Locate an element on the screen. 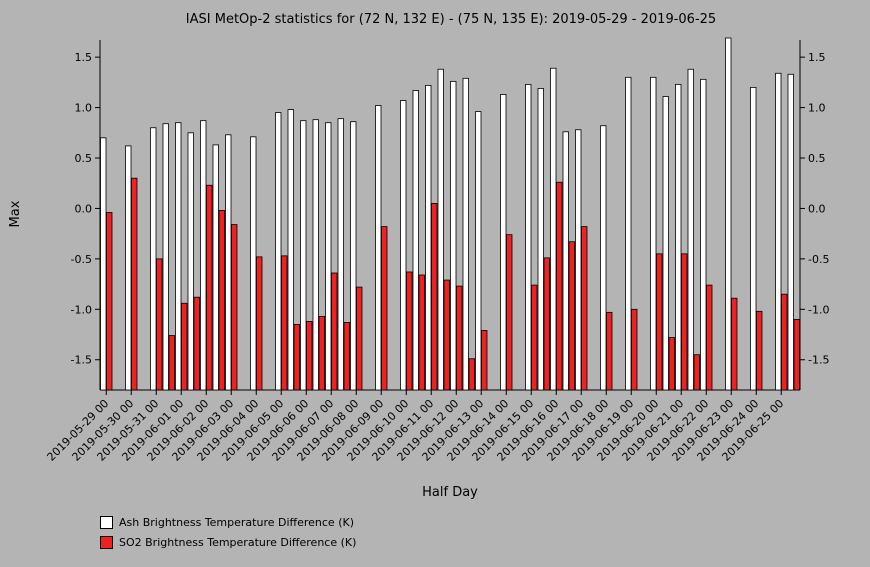 This screenshot has height=567, width=870. y-tick-label-right: -0.5 is located at coordinates (818, 259).